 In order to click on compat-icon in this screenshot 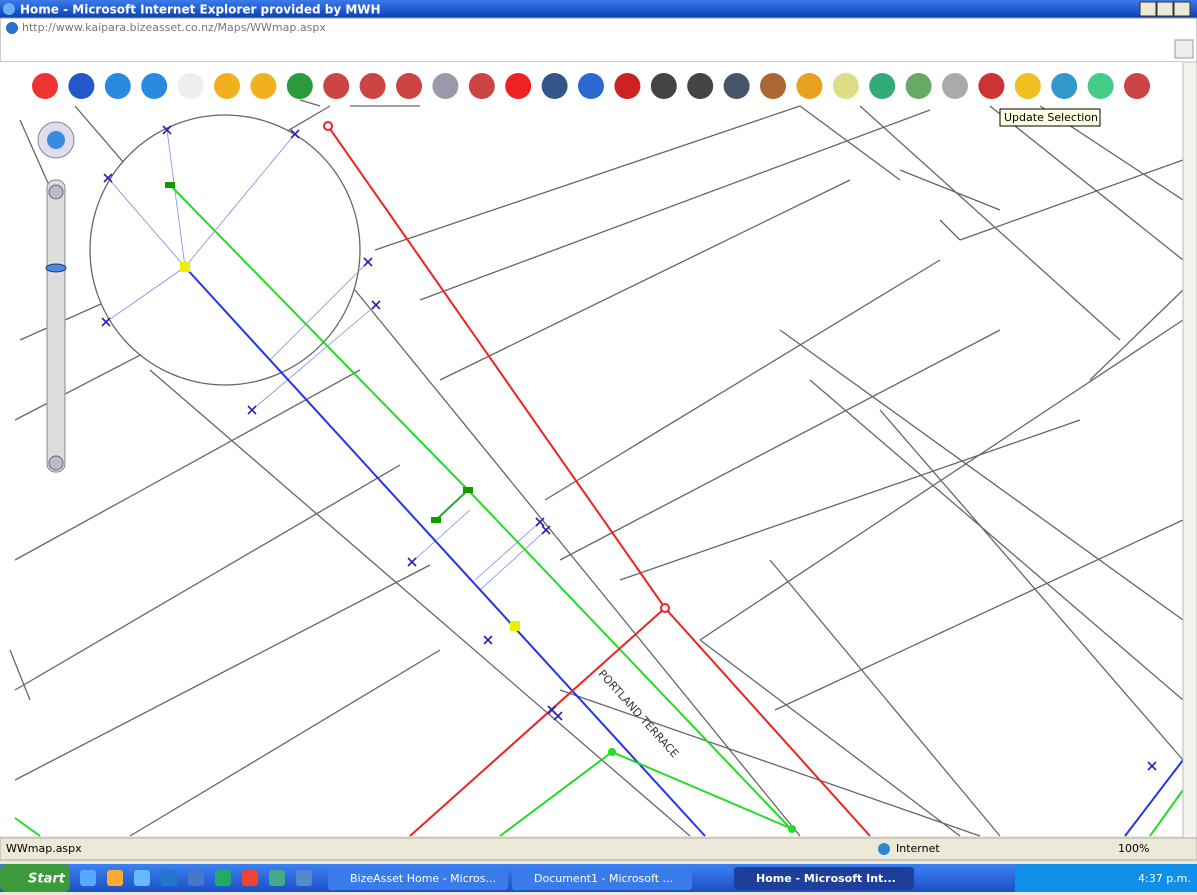, I will do `click(1184, 49)`.